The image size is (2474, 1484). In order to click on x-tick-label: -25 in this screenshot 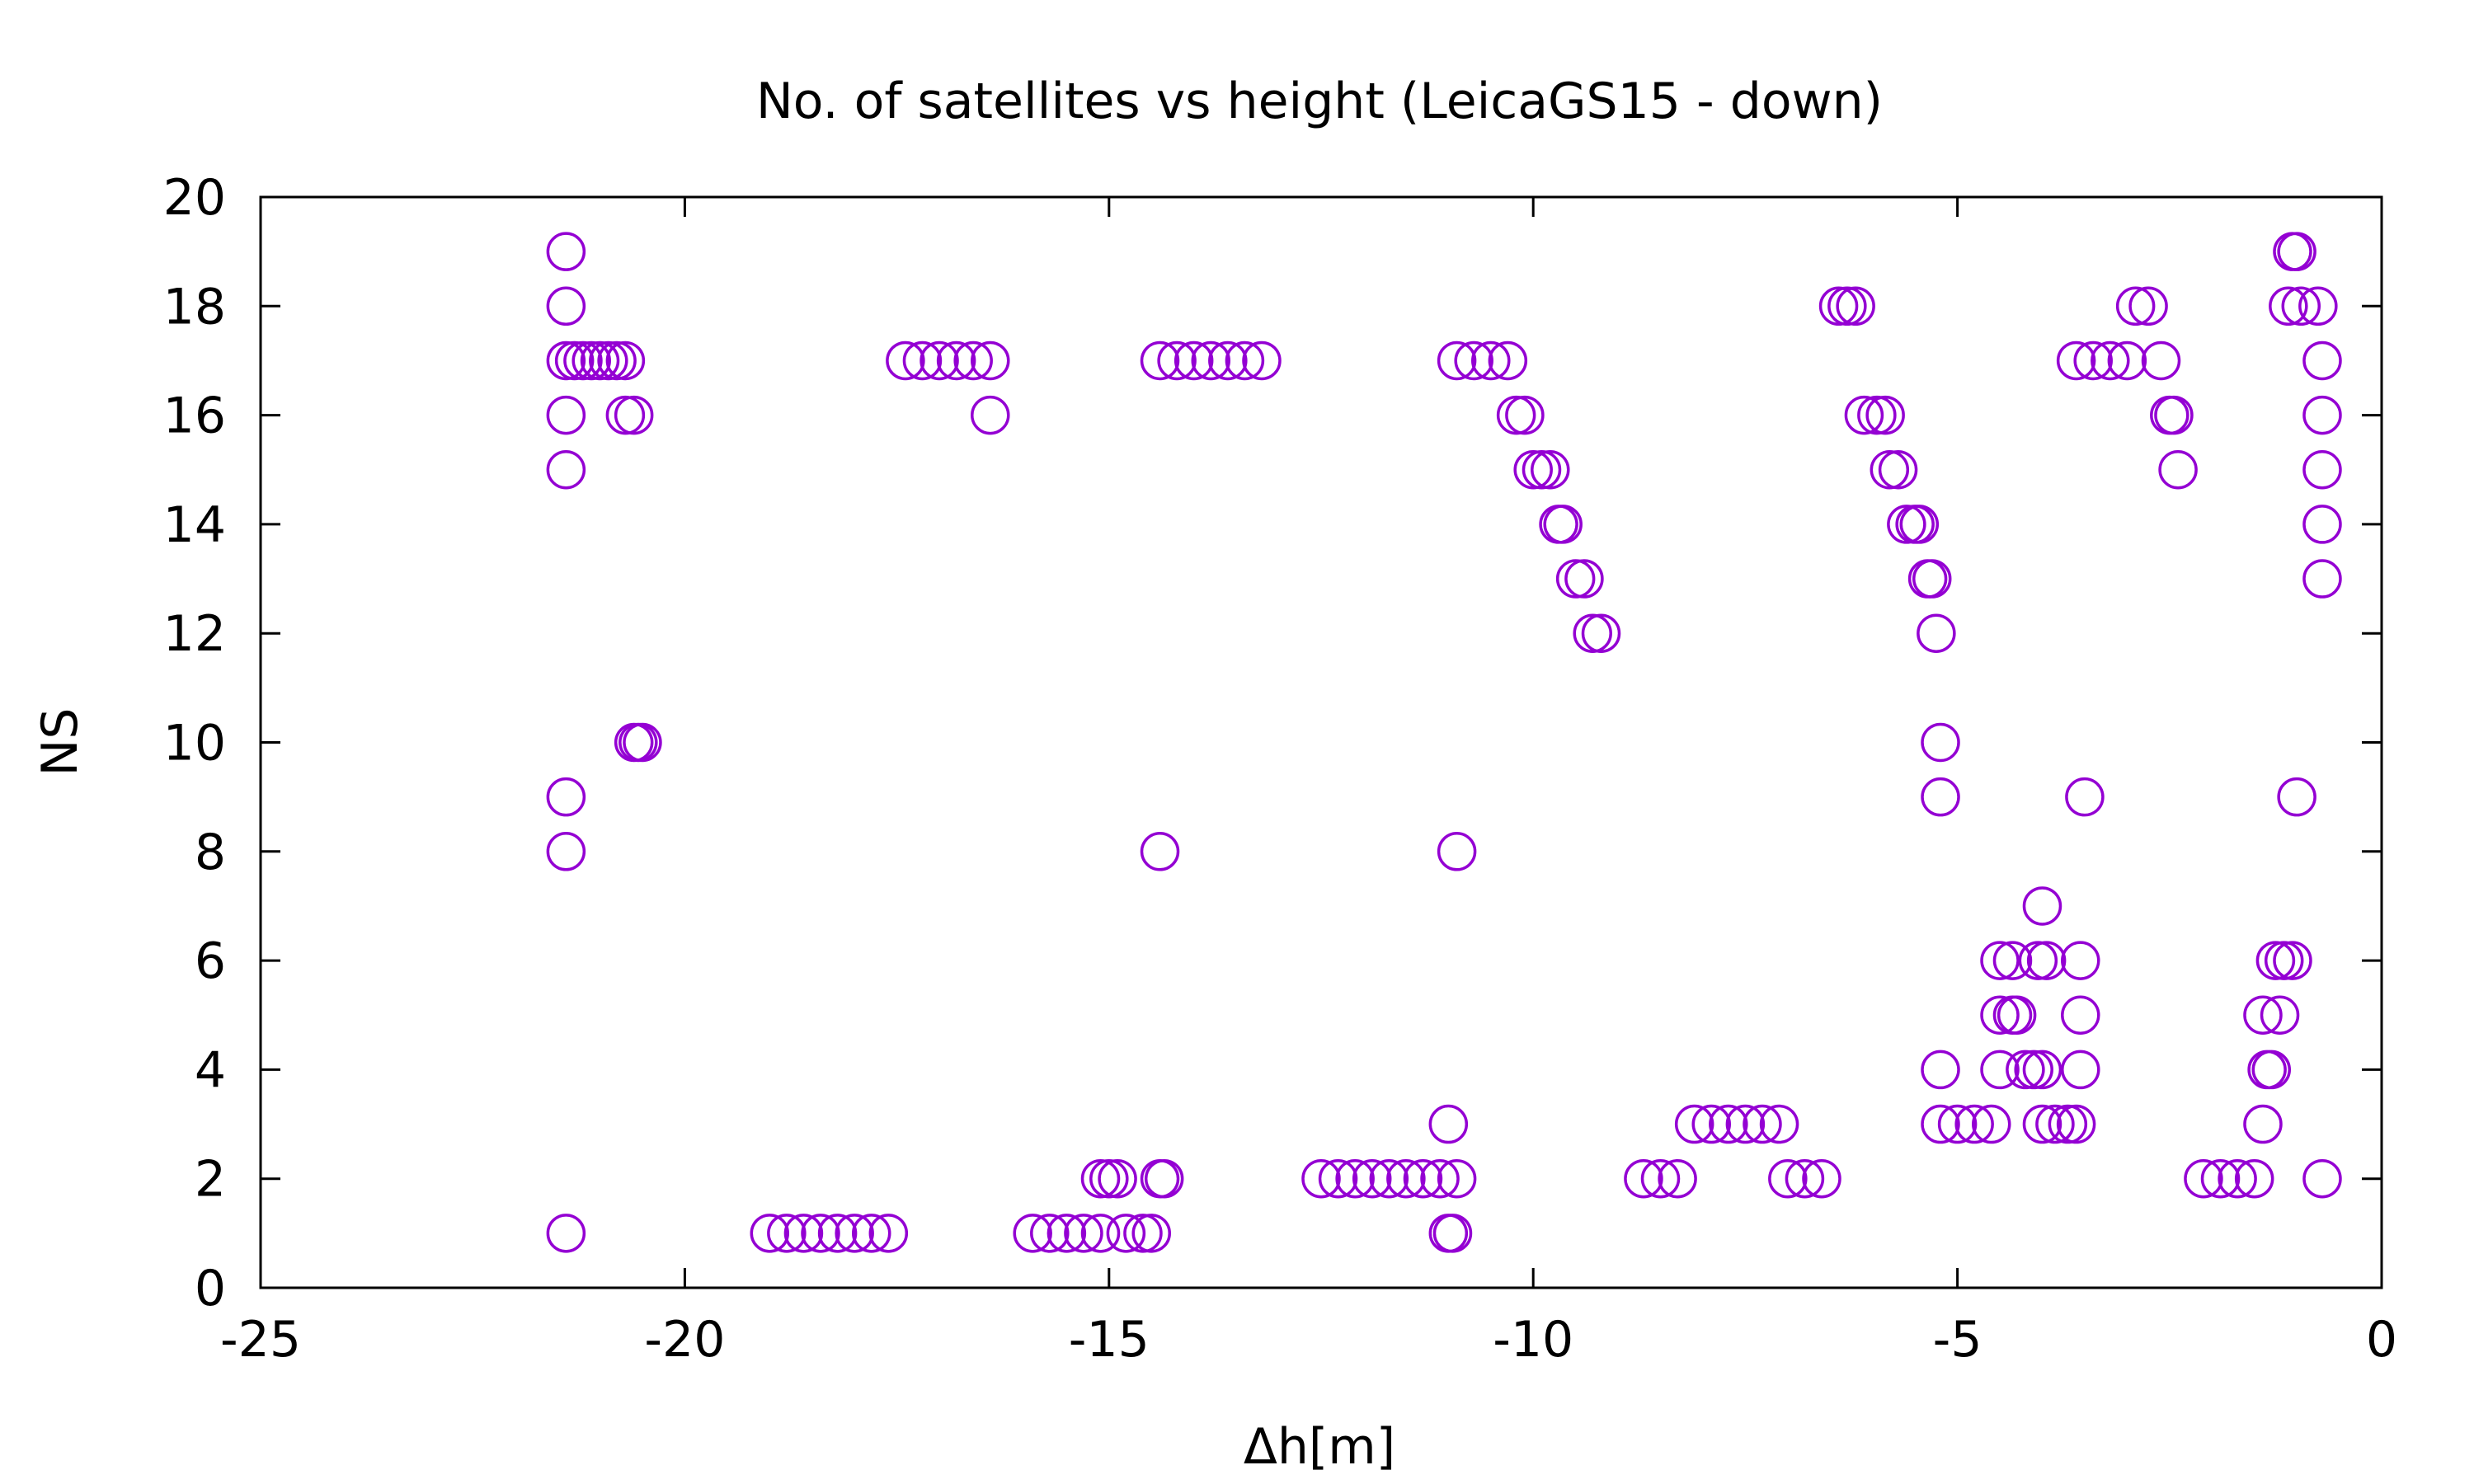, I will do `click(260, 1340)`.